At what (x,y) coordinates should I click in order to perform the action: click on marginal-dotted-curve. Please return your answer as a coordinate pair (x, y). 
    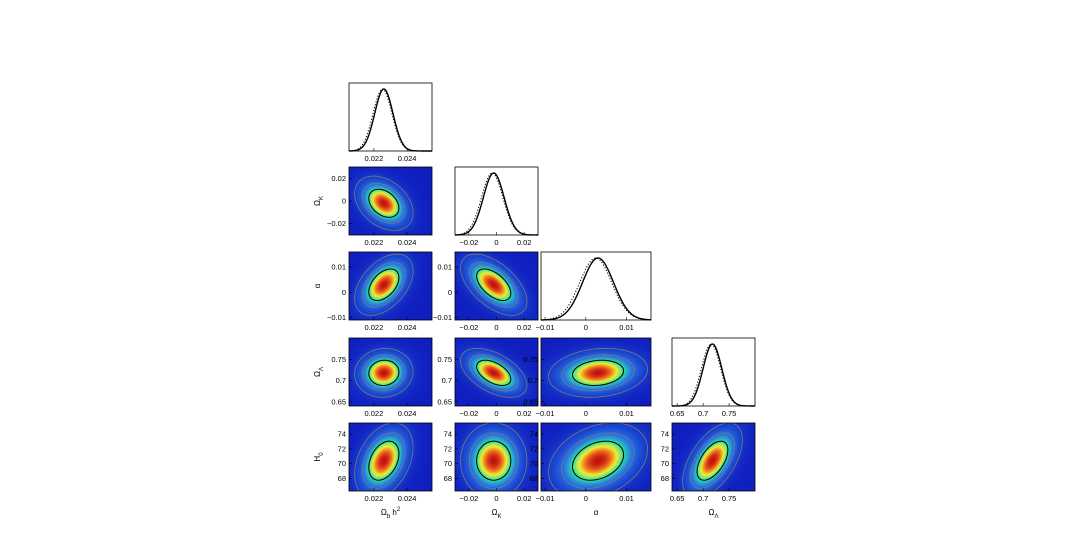
    Looking at the image, I should click on (496, 204).